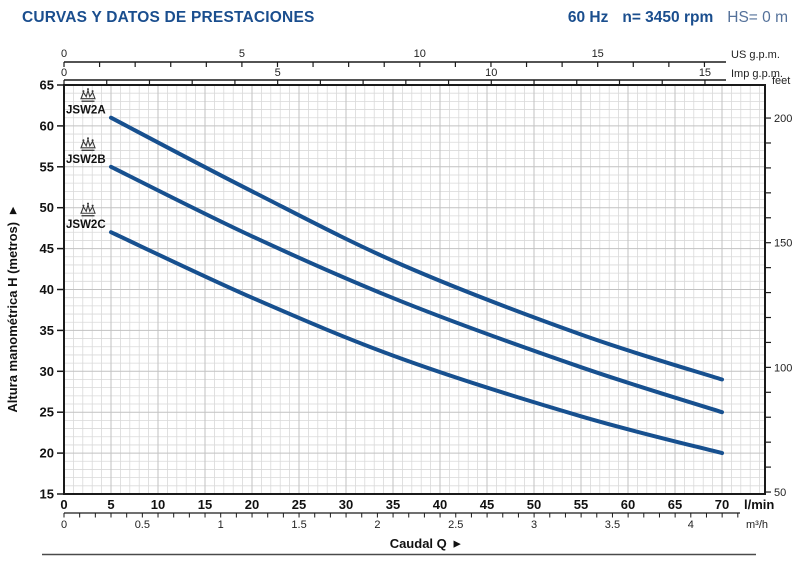 Image resolution: width=800 pixels, height=566 pixels. Describe the element at coordinates (47, 289) in the screenshot. I see `y-tick-label: 40` at that location.